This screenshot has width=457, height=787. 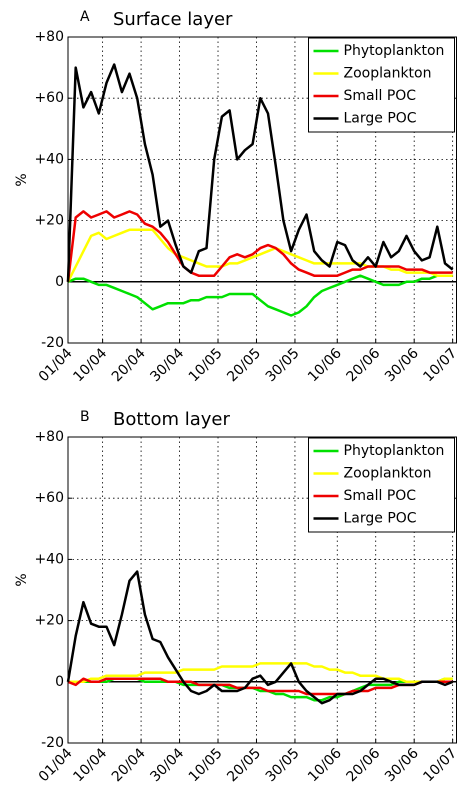 What do you see at coordinates (173, 19) in the screenshot?
I see `chart-title: Surface layer` at bounding box center [173, 19].